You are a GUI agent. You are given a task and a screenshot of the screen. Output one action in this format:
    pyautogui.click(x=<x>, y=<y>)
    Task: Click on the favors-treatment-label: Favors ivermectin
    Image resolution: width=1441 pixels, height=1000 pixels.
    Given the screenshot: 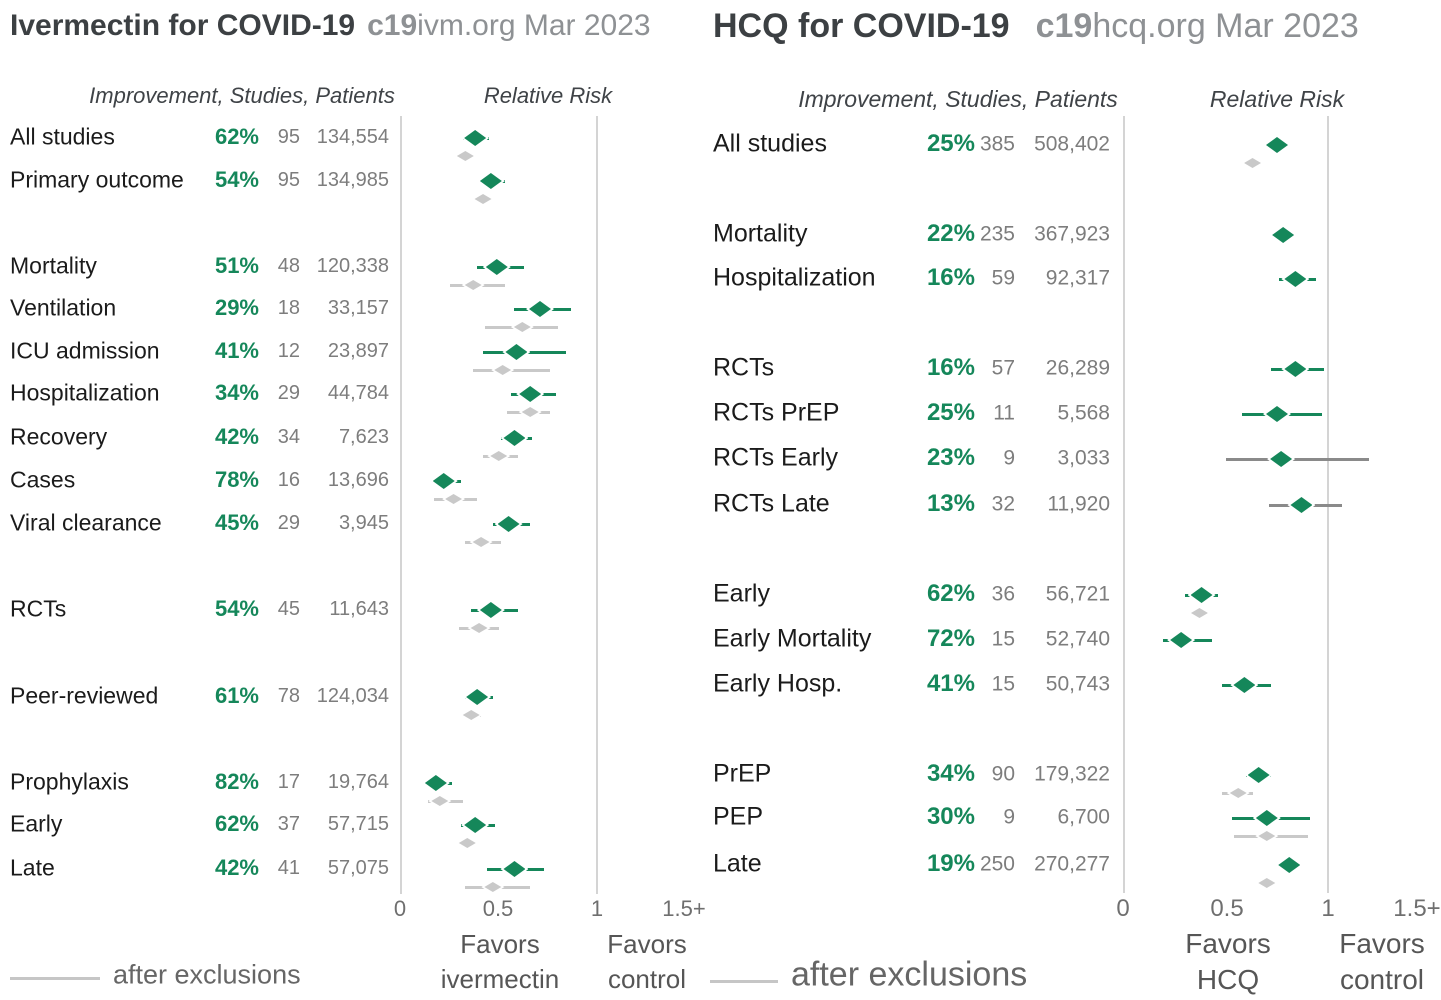 What is the action you would take?
    pyautogui.click(x=500, y=961)
    